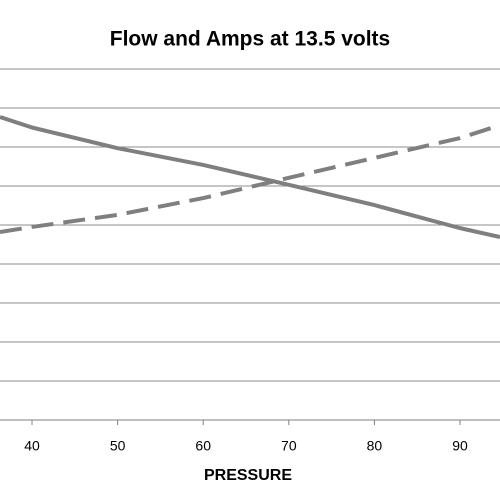 The height and width of the screenshot is (500, 500). What do you see at coordinates (460, 446) in the screenshot?
I see `x-tick-label: 90` at bounding box center [460, 446].